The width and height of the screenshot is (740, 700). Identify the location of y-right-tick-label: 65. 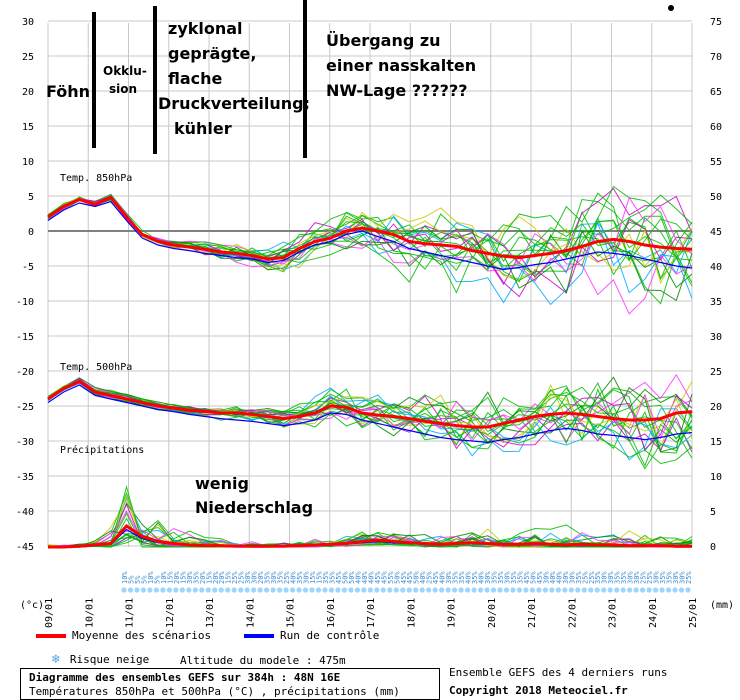
(716, 92).